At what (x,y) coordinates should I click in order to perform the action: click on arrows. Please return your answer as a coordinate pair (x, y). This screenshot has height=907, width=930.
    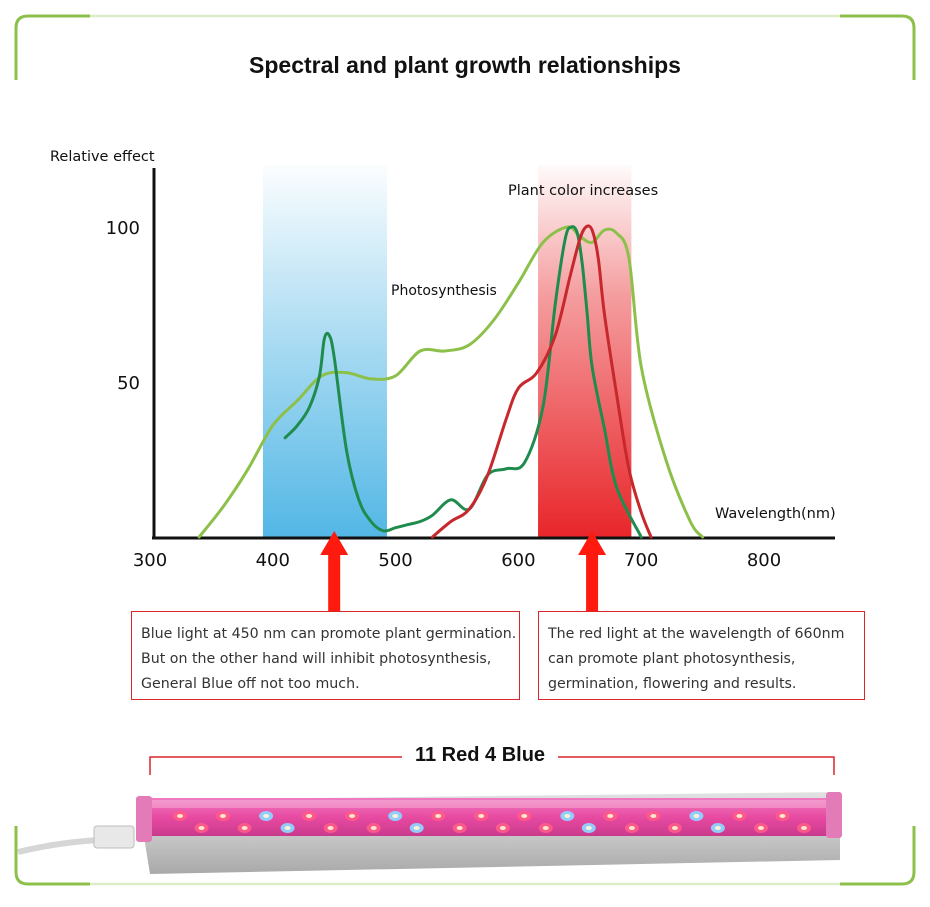
    Looking at the image, I should click on (463, 571).